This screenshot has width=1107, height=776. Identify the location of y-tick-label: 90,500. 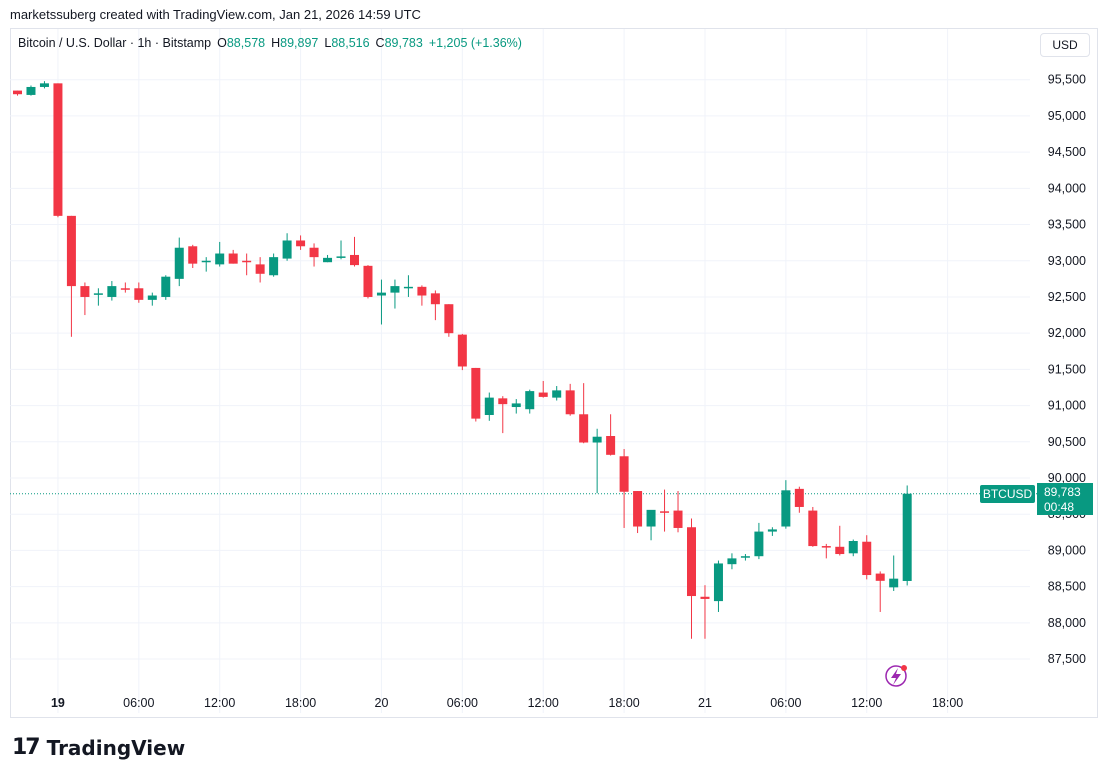
(1067, 442).